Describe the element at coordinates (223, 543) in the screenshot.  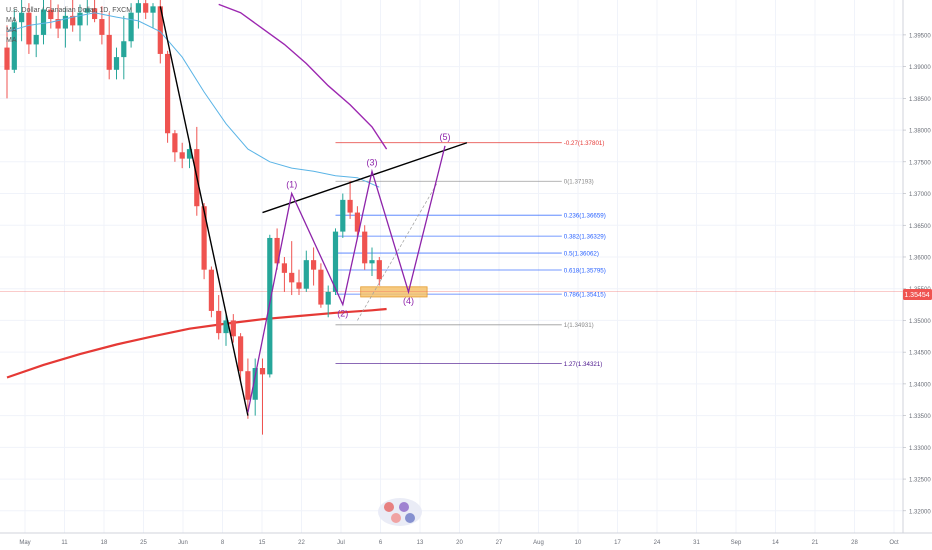
I see `time-tick-label: 8` at that location.